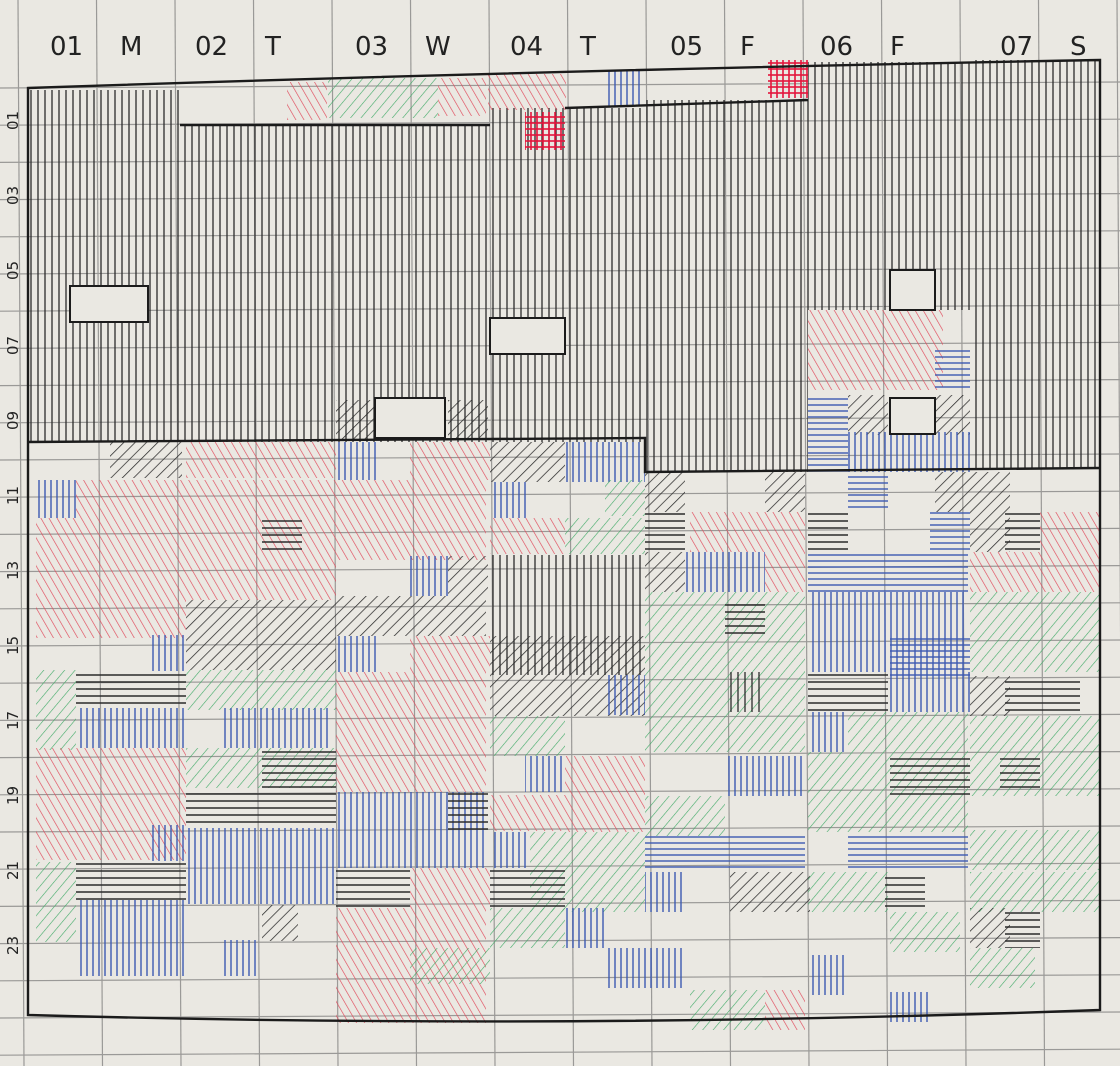 Image resolution: width=1120 pixels, height=1066 pixels. I want to click on hour-label: 05, so click(13, 270).